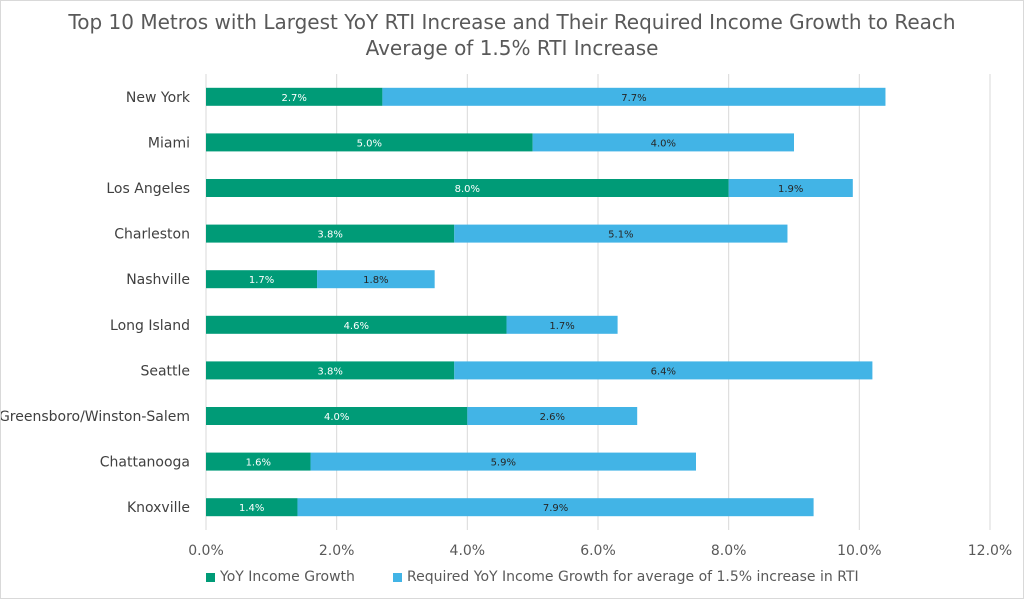 Image resolution: width=1024 pixels, height=599 pixels. What do you see at coordinates (512, 48) in the screenshot?
I see `chart-title-line-2: Average of 1.5% RTI Increase` at bounding box center [512, 48].